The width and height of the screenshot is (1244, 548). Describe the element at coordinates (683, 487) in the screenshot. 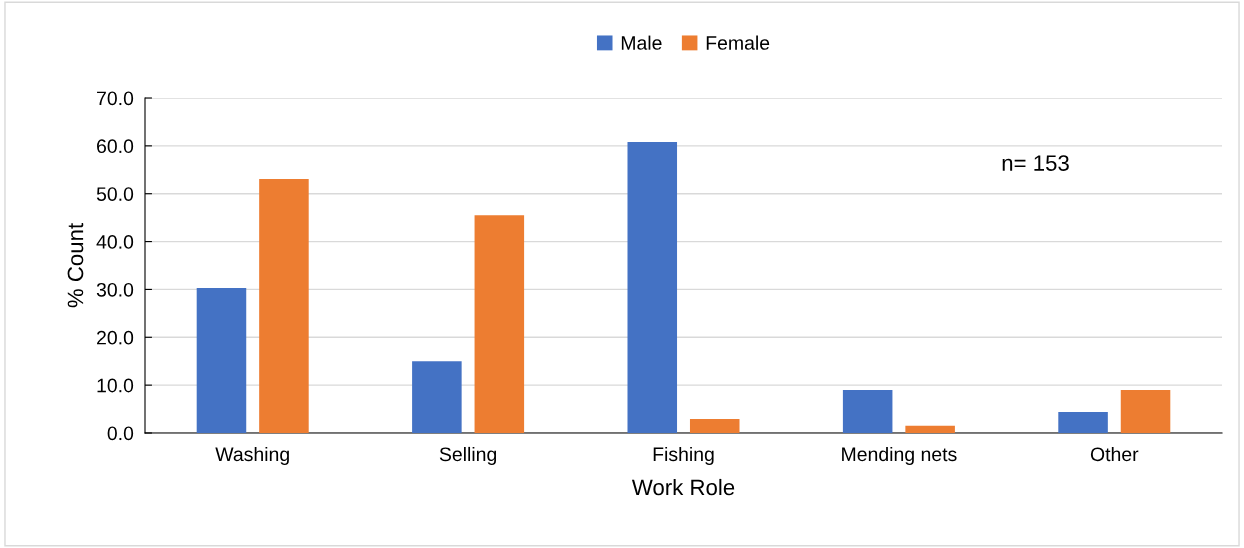

I see `x-axis-title: Work Role` at that location.